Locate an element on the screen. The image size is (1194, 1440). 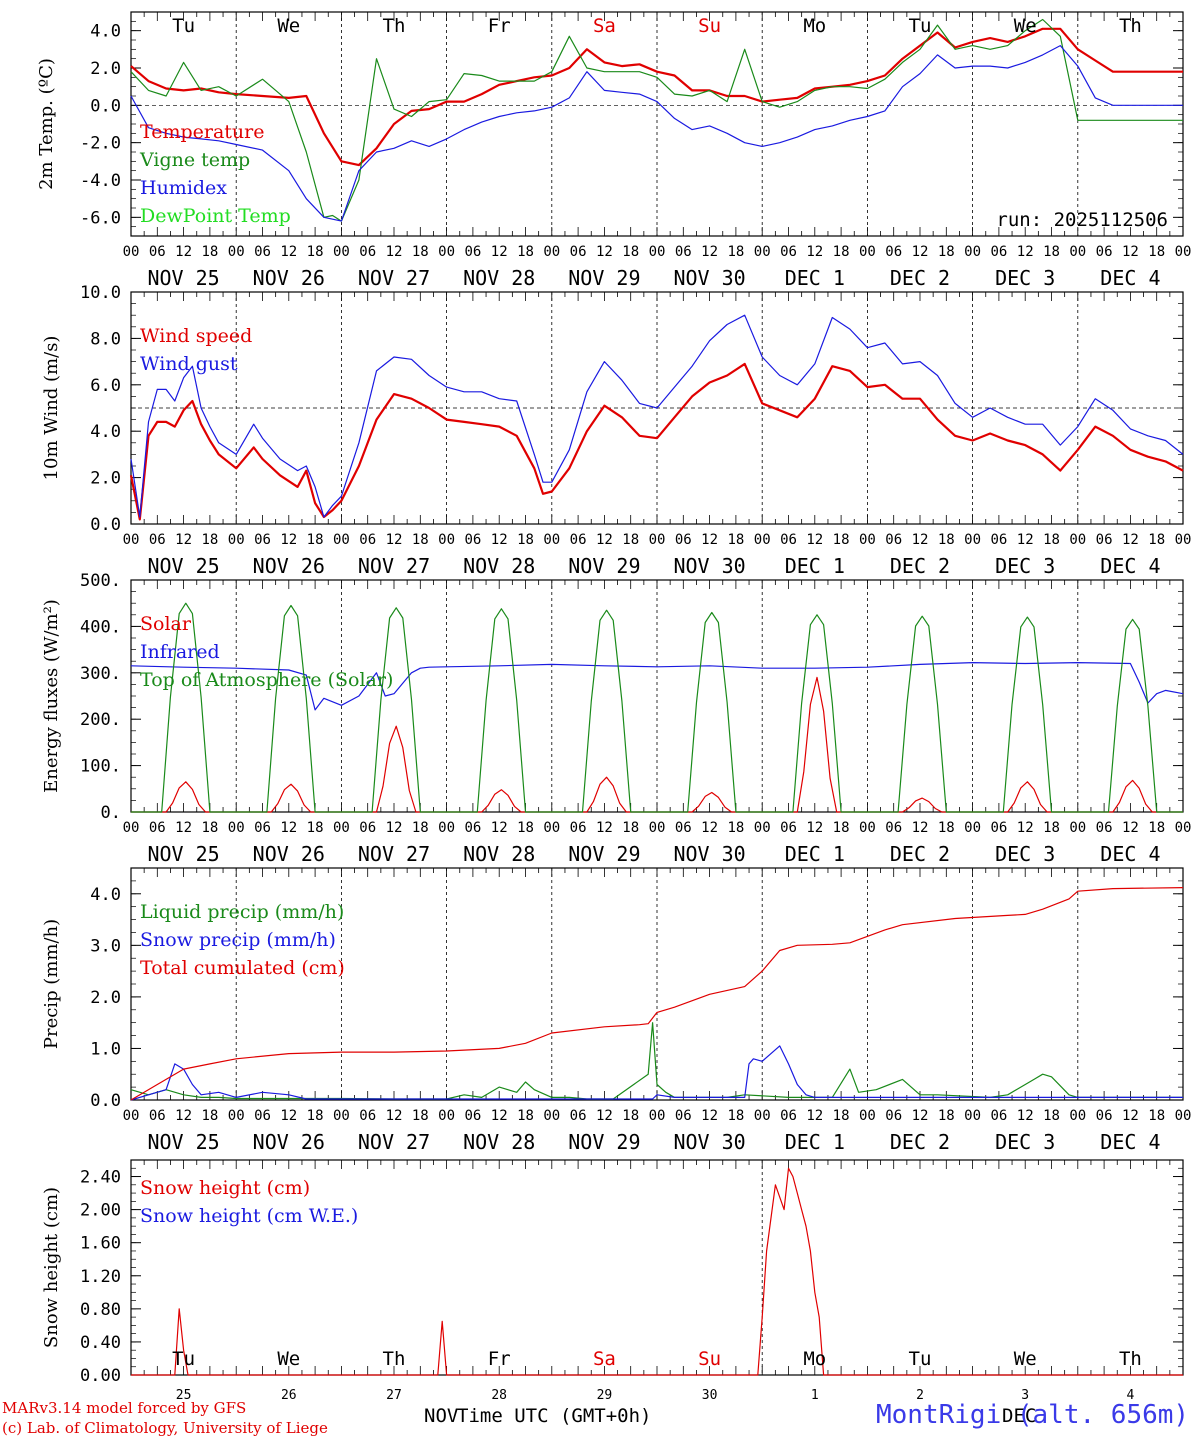
y-tick-label: 0.0 is located at coordinates (105, 106).